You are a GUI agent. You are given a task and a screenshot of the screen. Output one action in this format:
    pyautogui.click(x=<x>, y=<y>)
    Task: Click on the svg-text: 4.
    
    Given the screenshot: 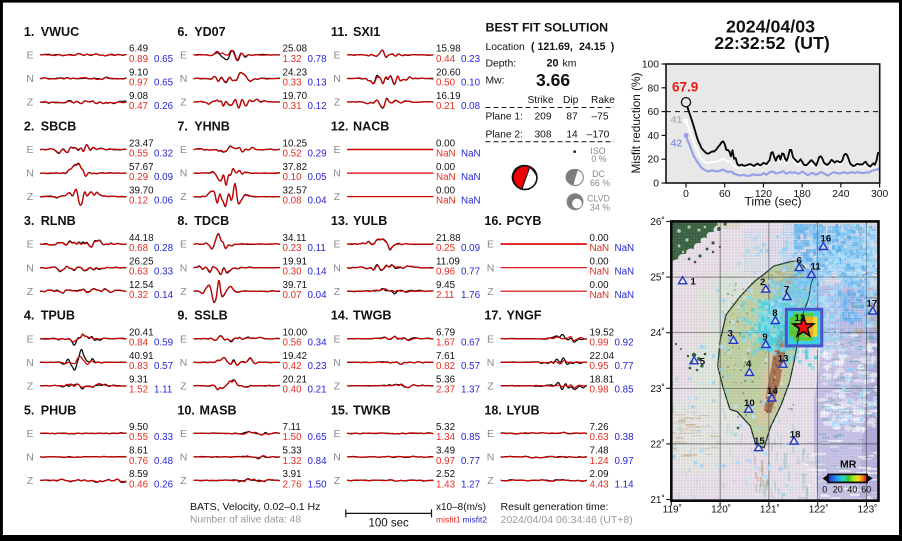 What is the action you would take?
    pyautogui.click(x=29, y=316)
    